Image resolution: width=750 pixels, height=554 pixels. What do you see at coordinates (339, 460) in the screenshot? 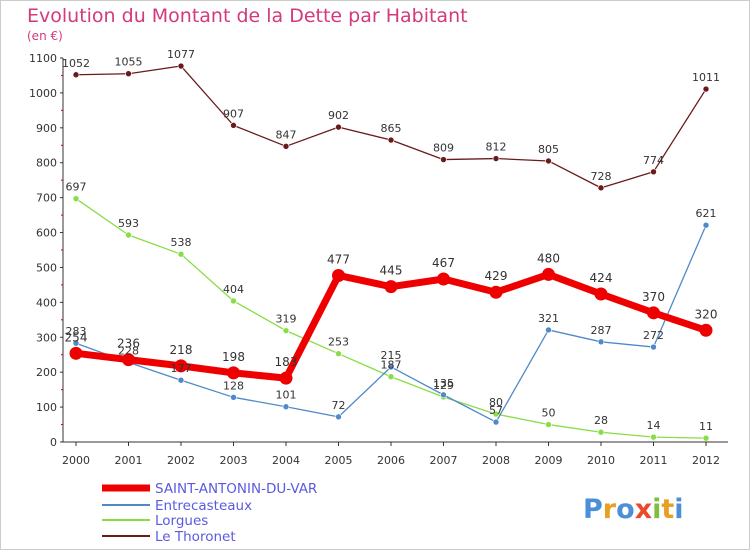
I see `x-tick-label: 2005` at bounding box center [339, 460].